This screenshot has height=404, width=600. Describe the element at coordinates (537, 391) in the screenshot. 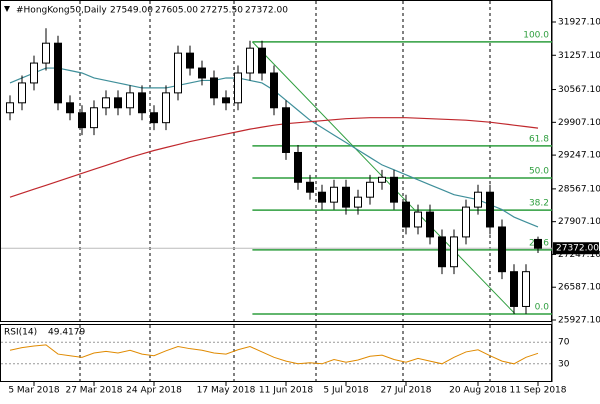

I see `x-tick-label: 11 Sep 2018` at that location.